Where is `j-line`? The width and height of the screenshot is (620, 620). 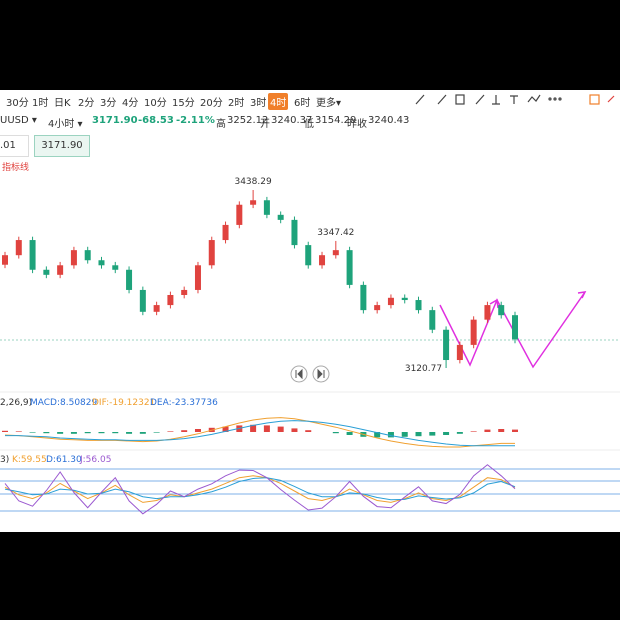
j-line is located at coordinates (260, 489).